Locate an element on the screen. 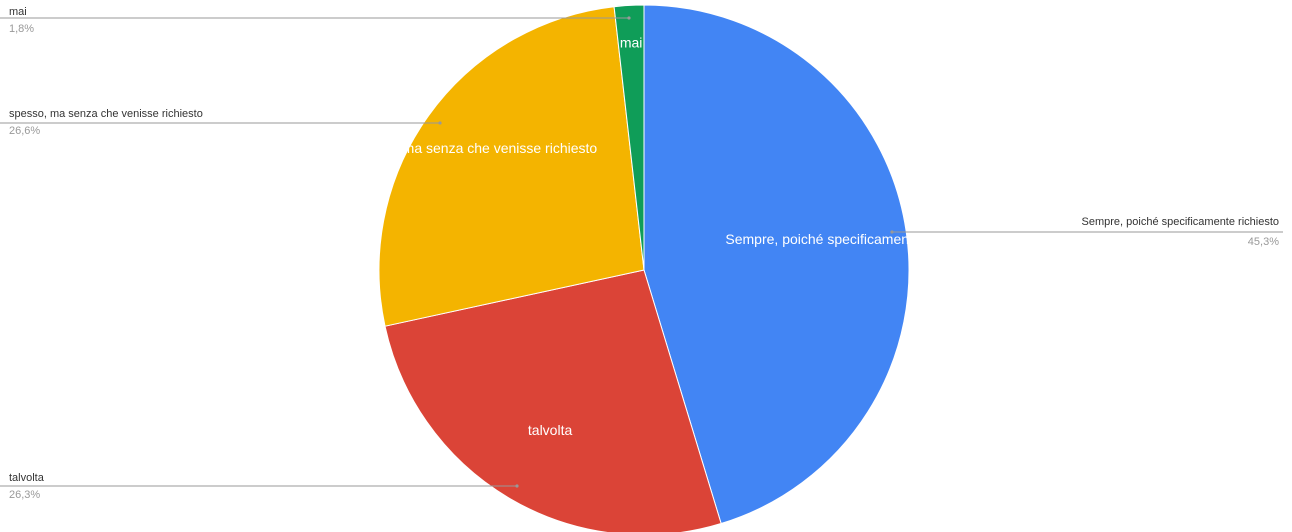 The height and width of the screenshot is (532, 1292). callout-dot-spesso is located at coordinates (439, 122).